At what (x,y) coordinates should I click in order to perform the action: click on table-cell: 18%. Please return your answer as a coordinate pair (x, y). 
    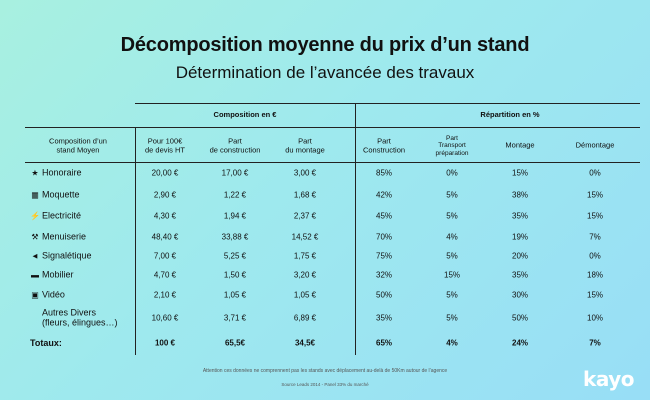
    Looking at the image, I should click on (595, 275).